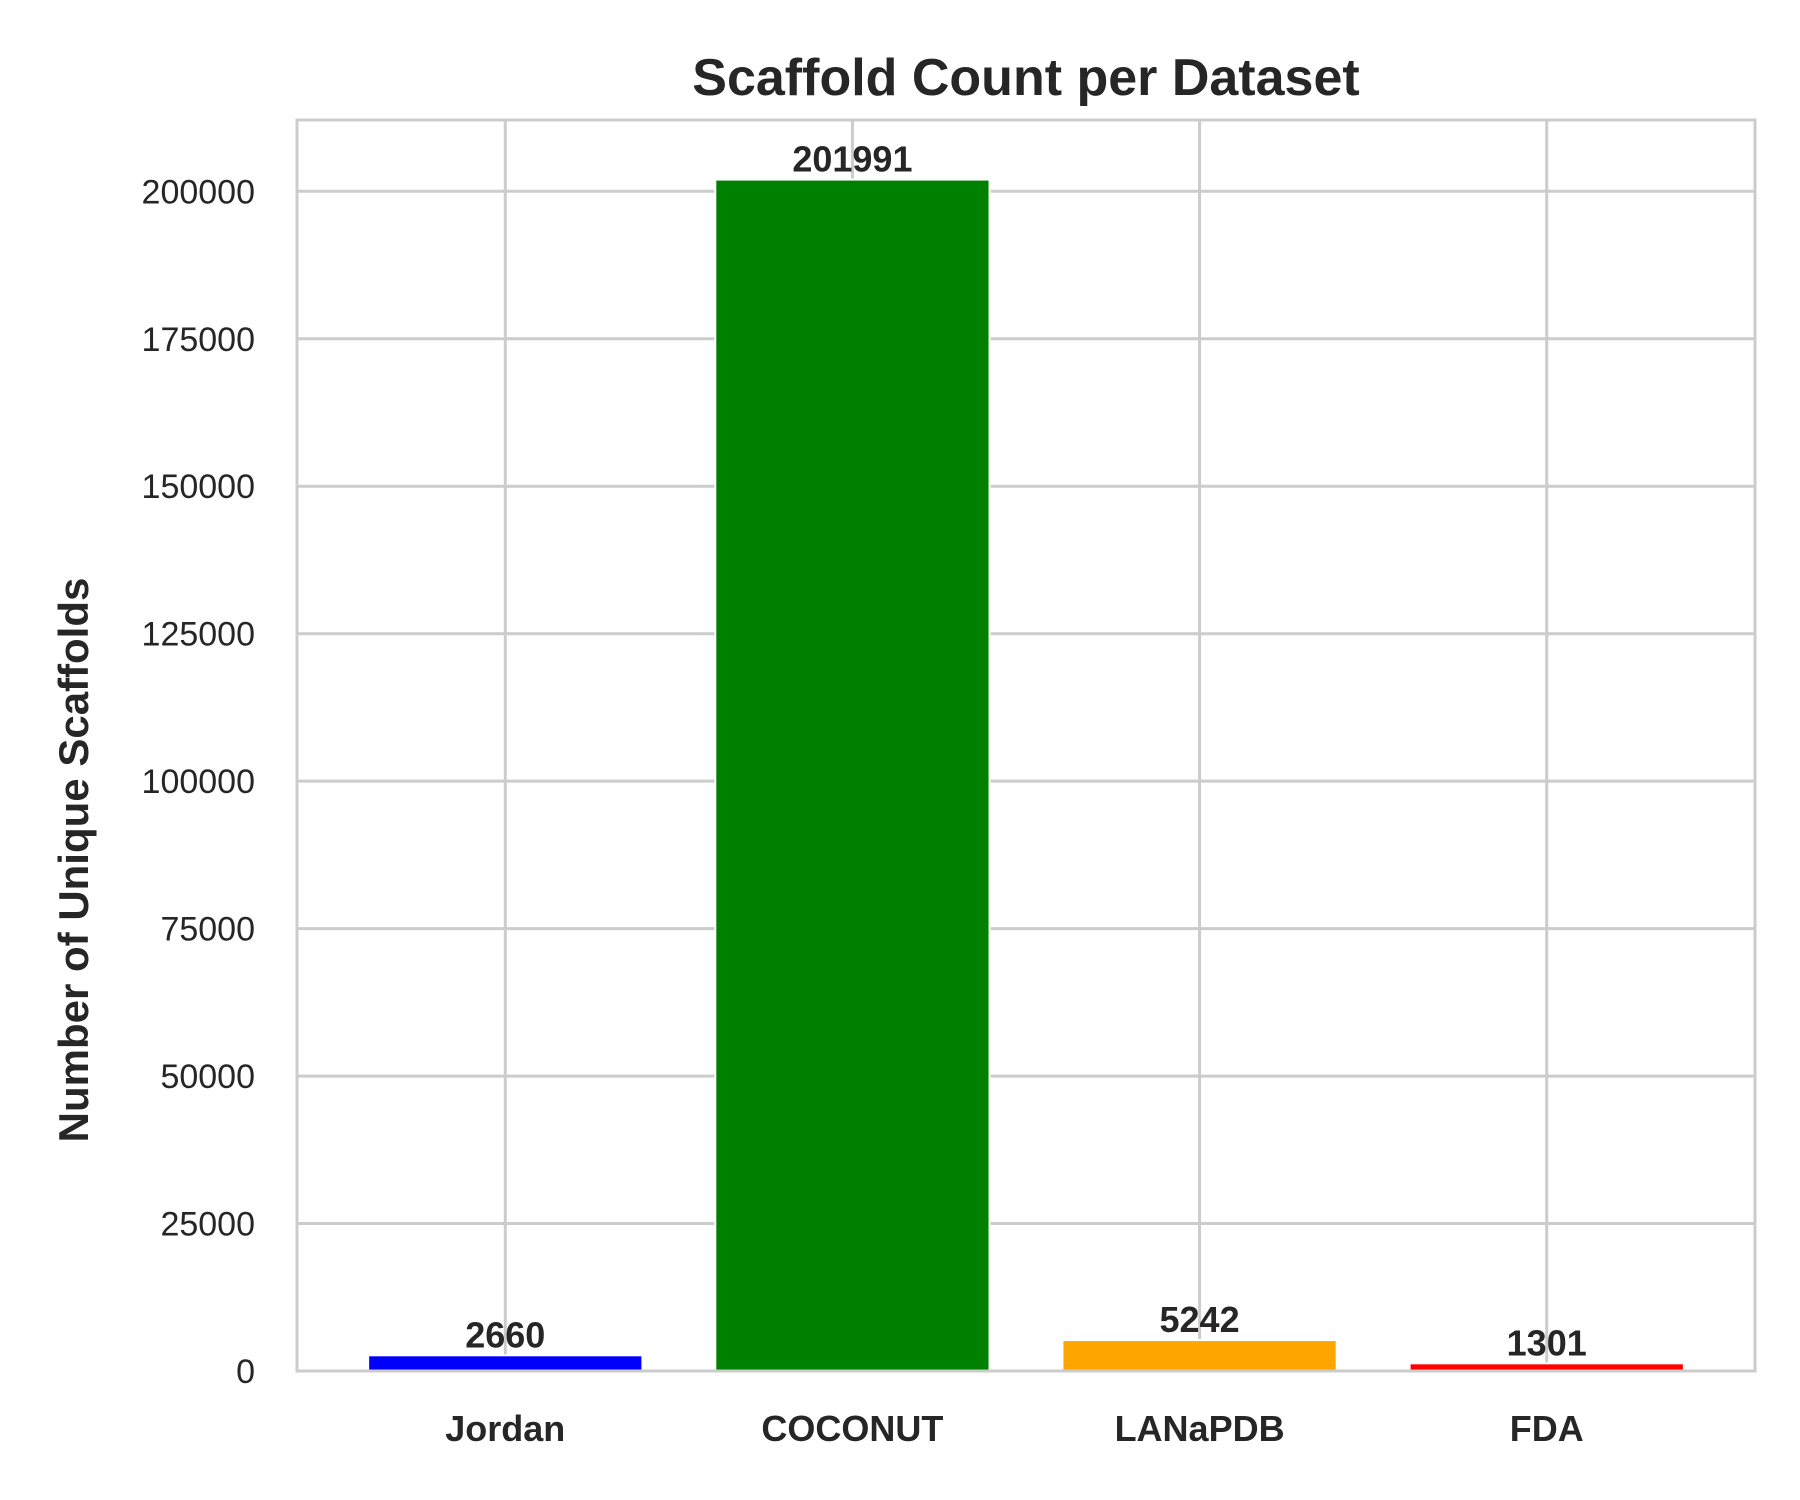 This screenshot has width=1800, height=1500. I want to click on y-tick-label: 200000, so click(198, 192).